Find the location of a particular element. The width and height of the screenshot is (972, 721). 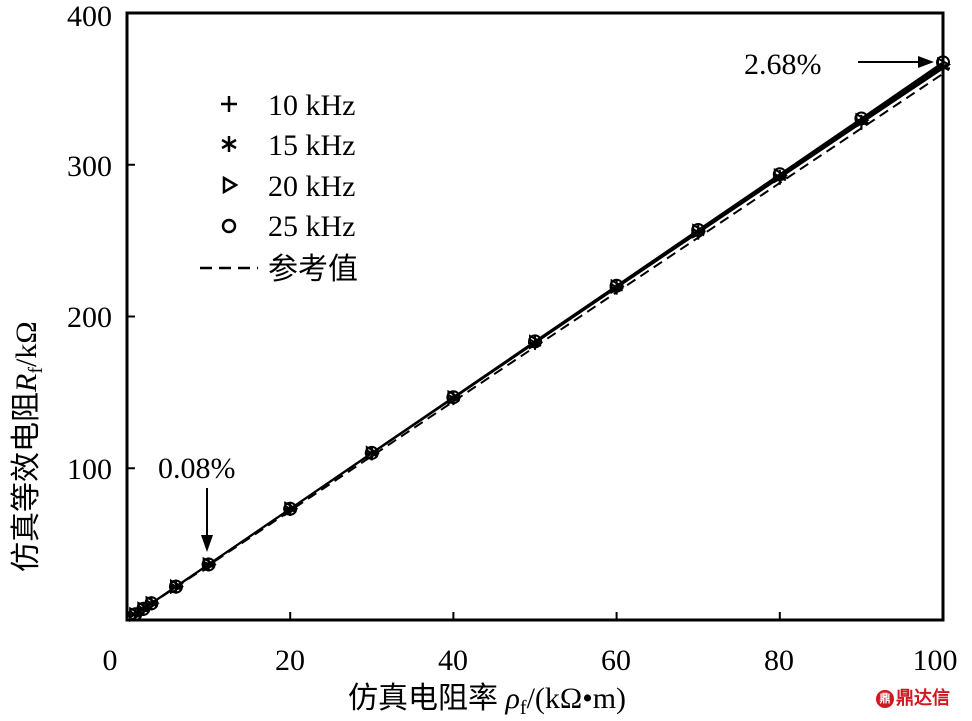

legend-label: 15 kHz is located at coordinates (311, 145).